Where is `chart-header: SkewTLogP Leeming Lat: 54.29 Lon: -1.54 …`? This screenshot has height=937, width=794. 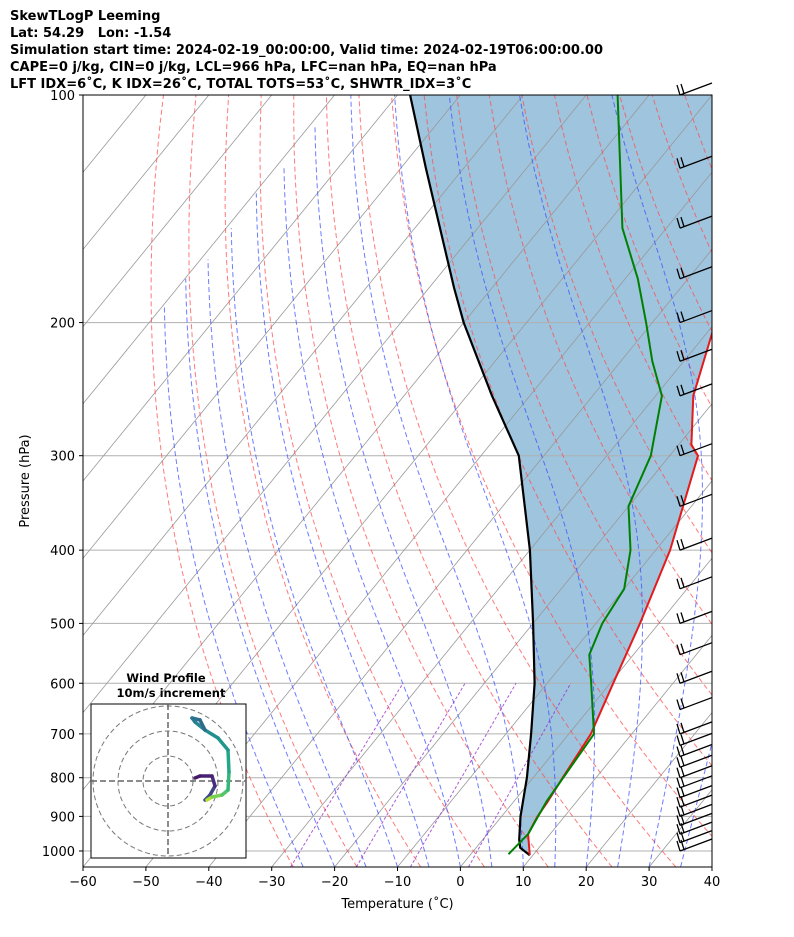
chart-header: SkewTLogP Leeming Lat: 54.29 Lon: -1.54 … is located at coordinates (306, 50).